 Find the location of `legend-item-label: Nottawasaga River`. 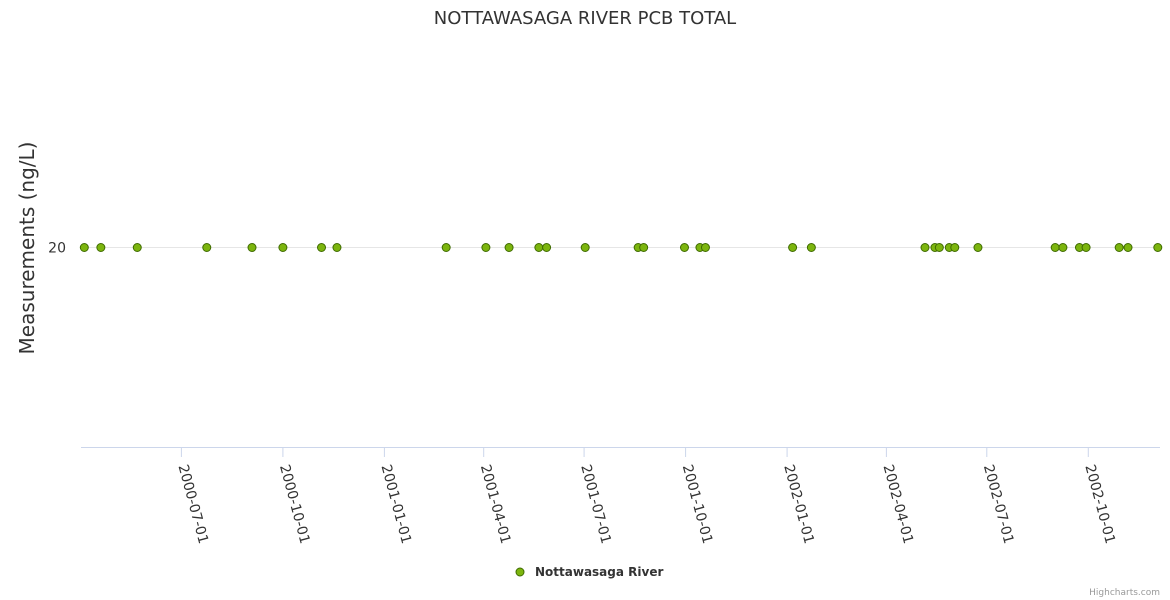

legend-item-label: Nottawasaga River is located at coordinates (599, 572).